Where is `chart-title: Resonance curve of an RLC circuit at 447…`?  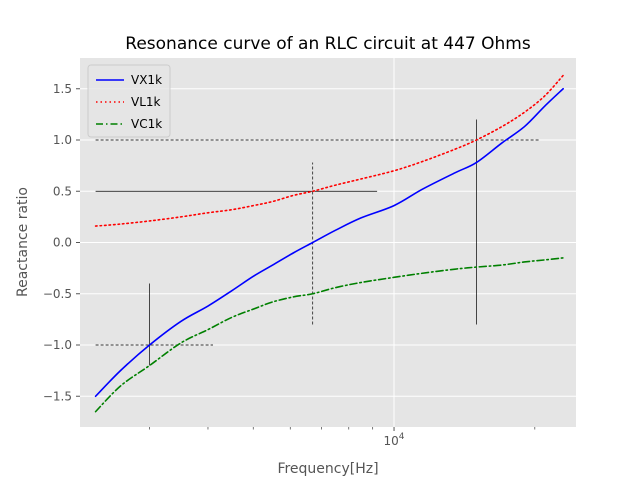
chart-title: Resonance curve of an RLC circuit at 447… is located at coordinates (328, 44).